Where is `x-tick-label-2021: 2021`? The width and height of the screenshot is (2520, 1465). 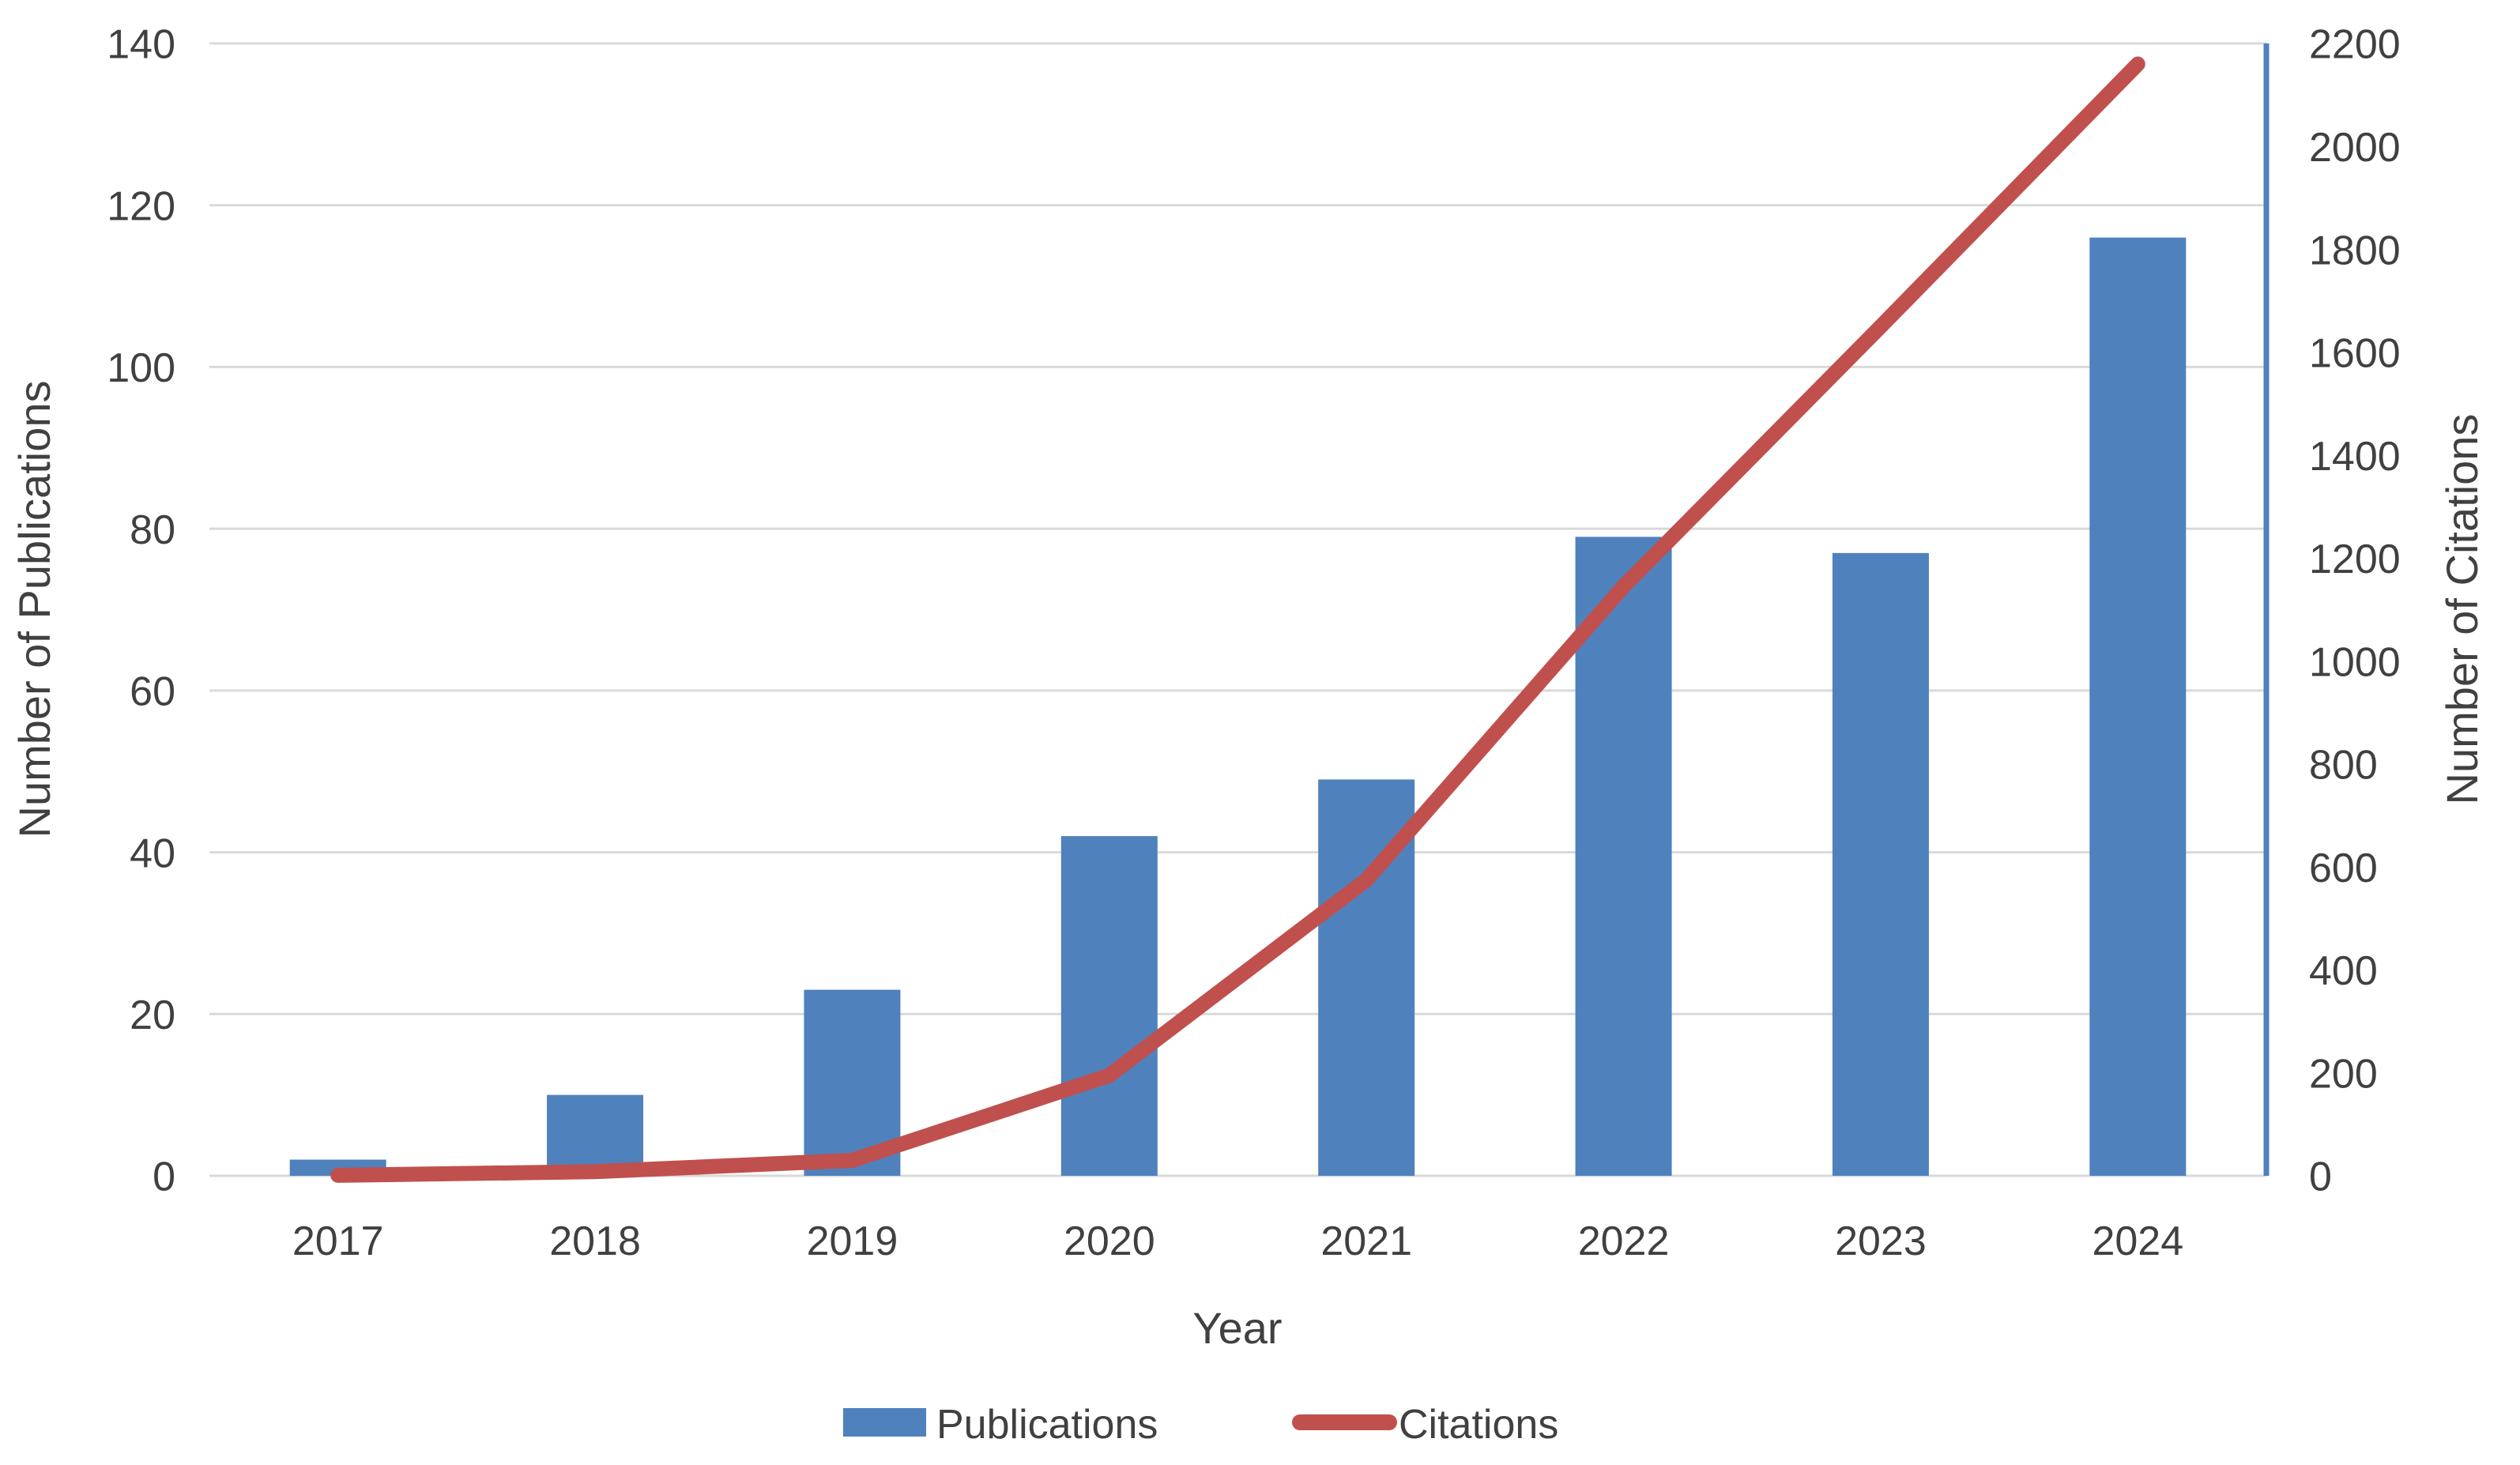
x-tick-label-2021: 2021 is located at coordinates (1366, 1241).